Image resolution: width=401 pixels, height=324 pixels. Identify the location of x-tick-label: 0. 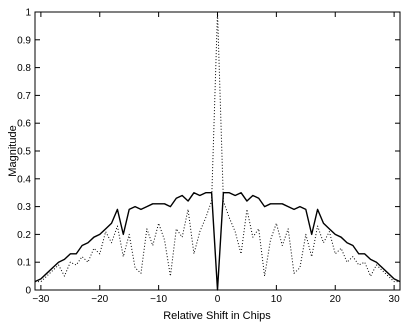
(218, 299).